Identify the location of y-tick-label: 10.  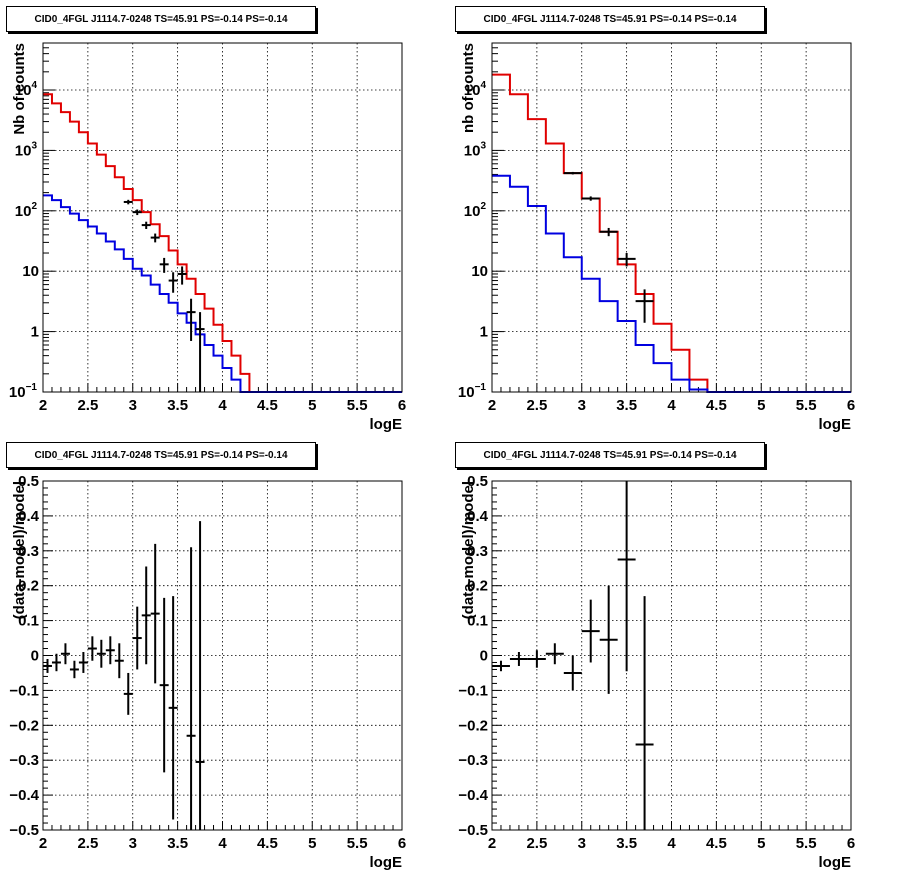
(30, 271).